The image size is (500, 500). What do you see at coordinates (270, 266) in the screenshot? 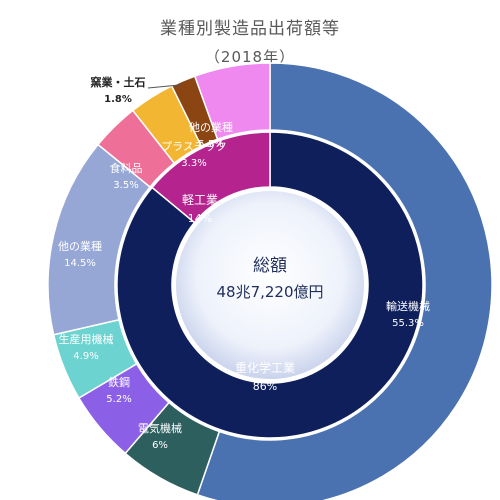
I see `center-label: 総額` at bounding box center [270, 266].